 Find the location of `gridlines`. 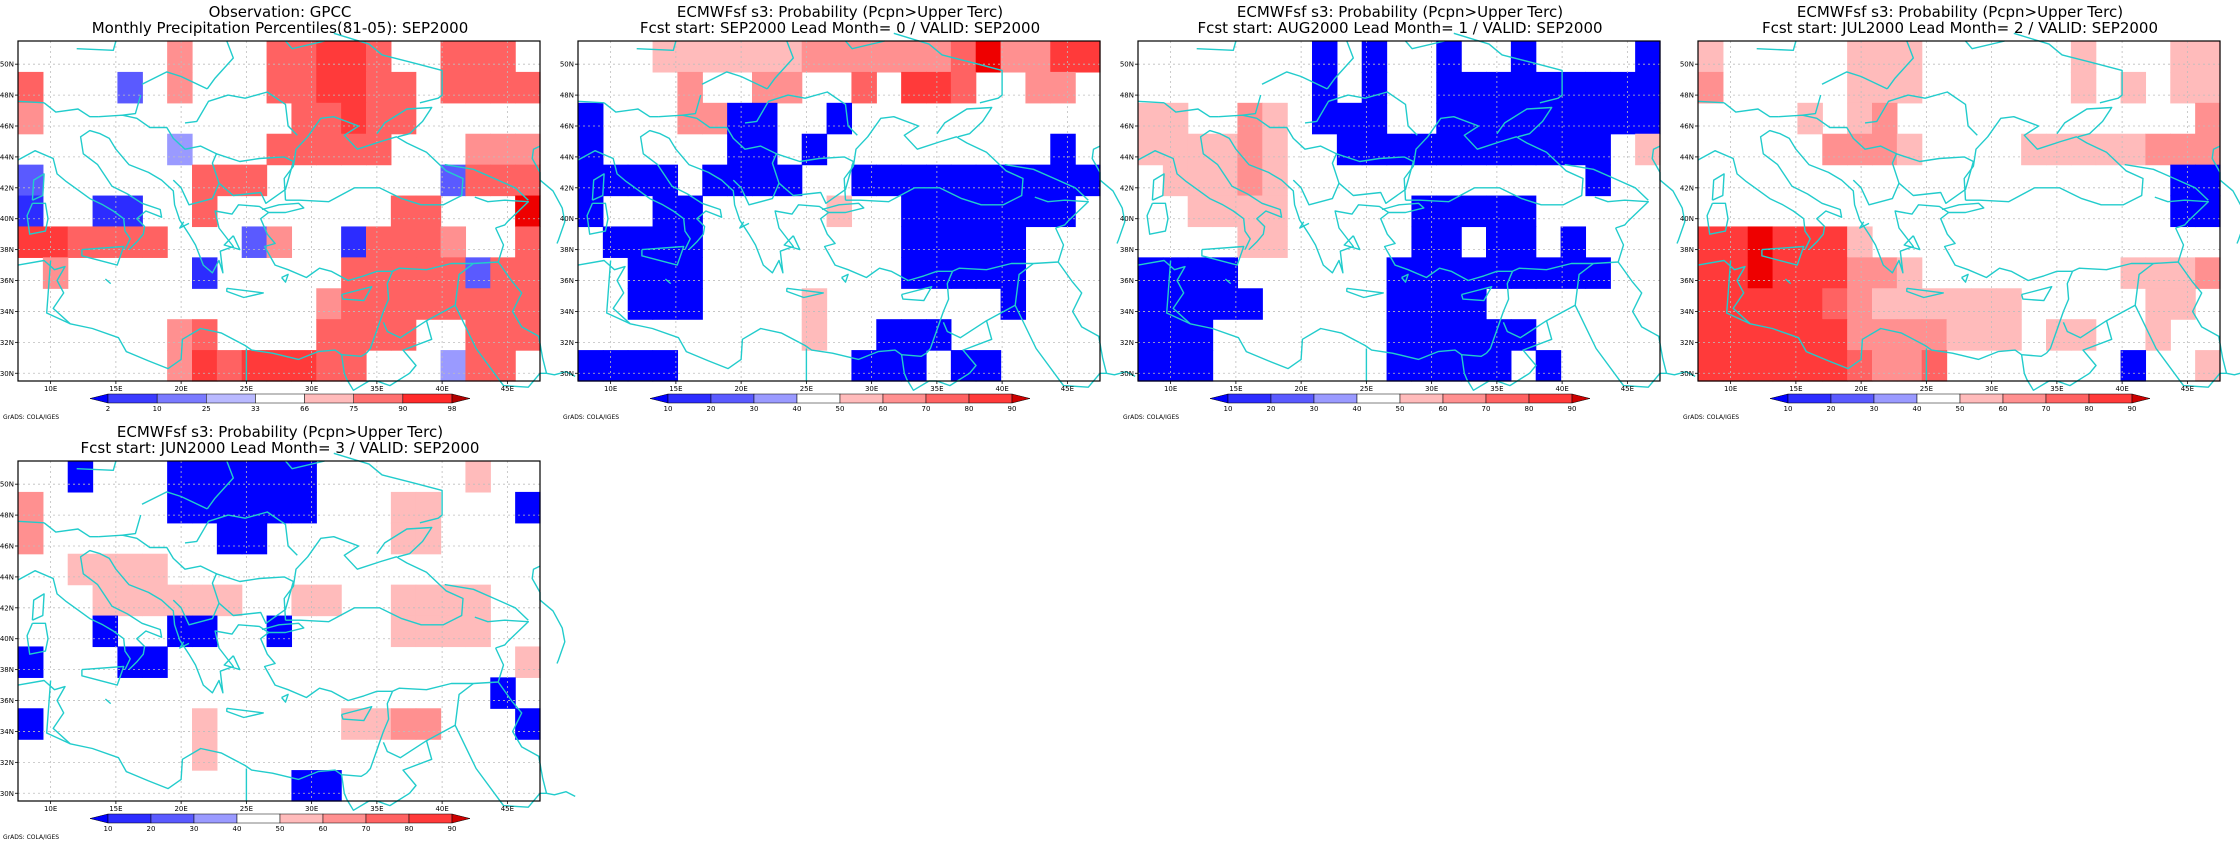

gridlines is located at coordinates (1399, 211).